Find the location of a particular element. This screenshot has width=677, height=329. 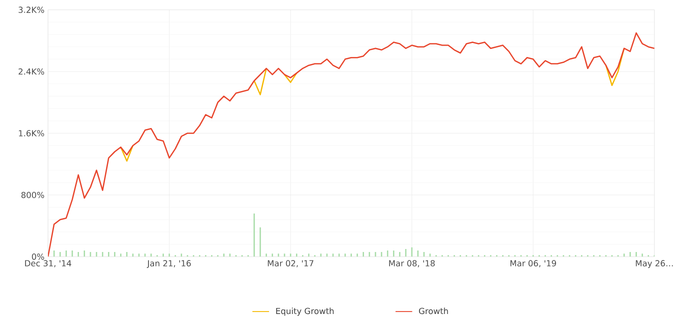

x-tick-label: Jan 21, '16 is located at coordinates (168, 264).